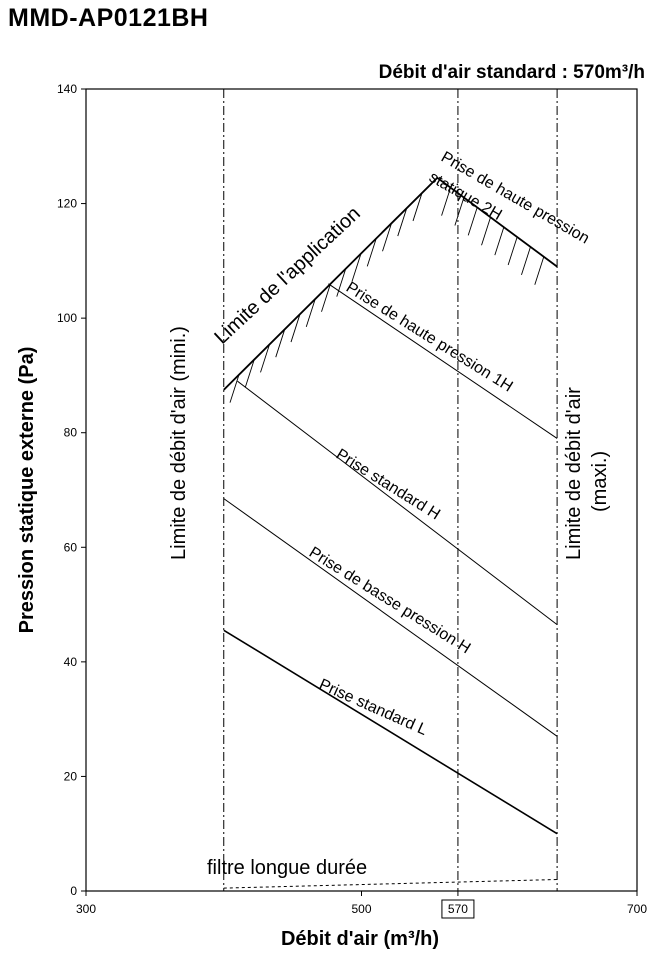  I want to click on series-line-limite-de-l-application, so click(390, 283).